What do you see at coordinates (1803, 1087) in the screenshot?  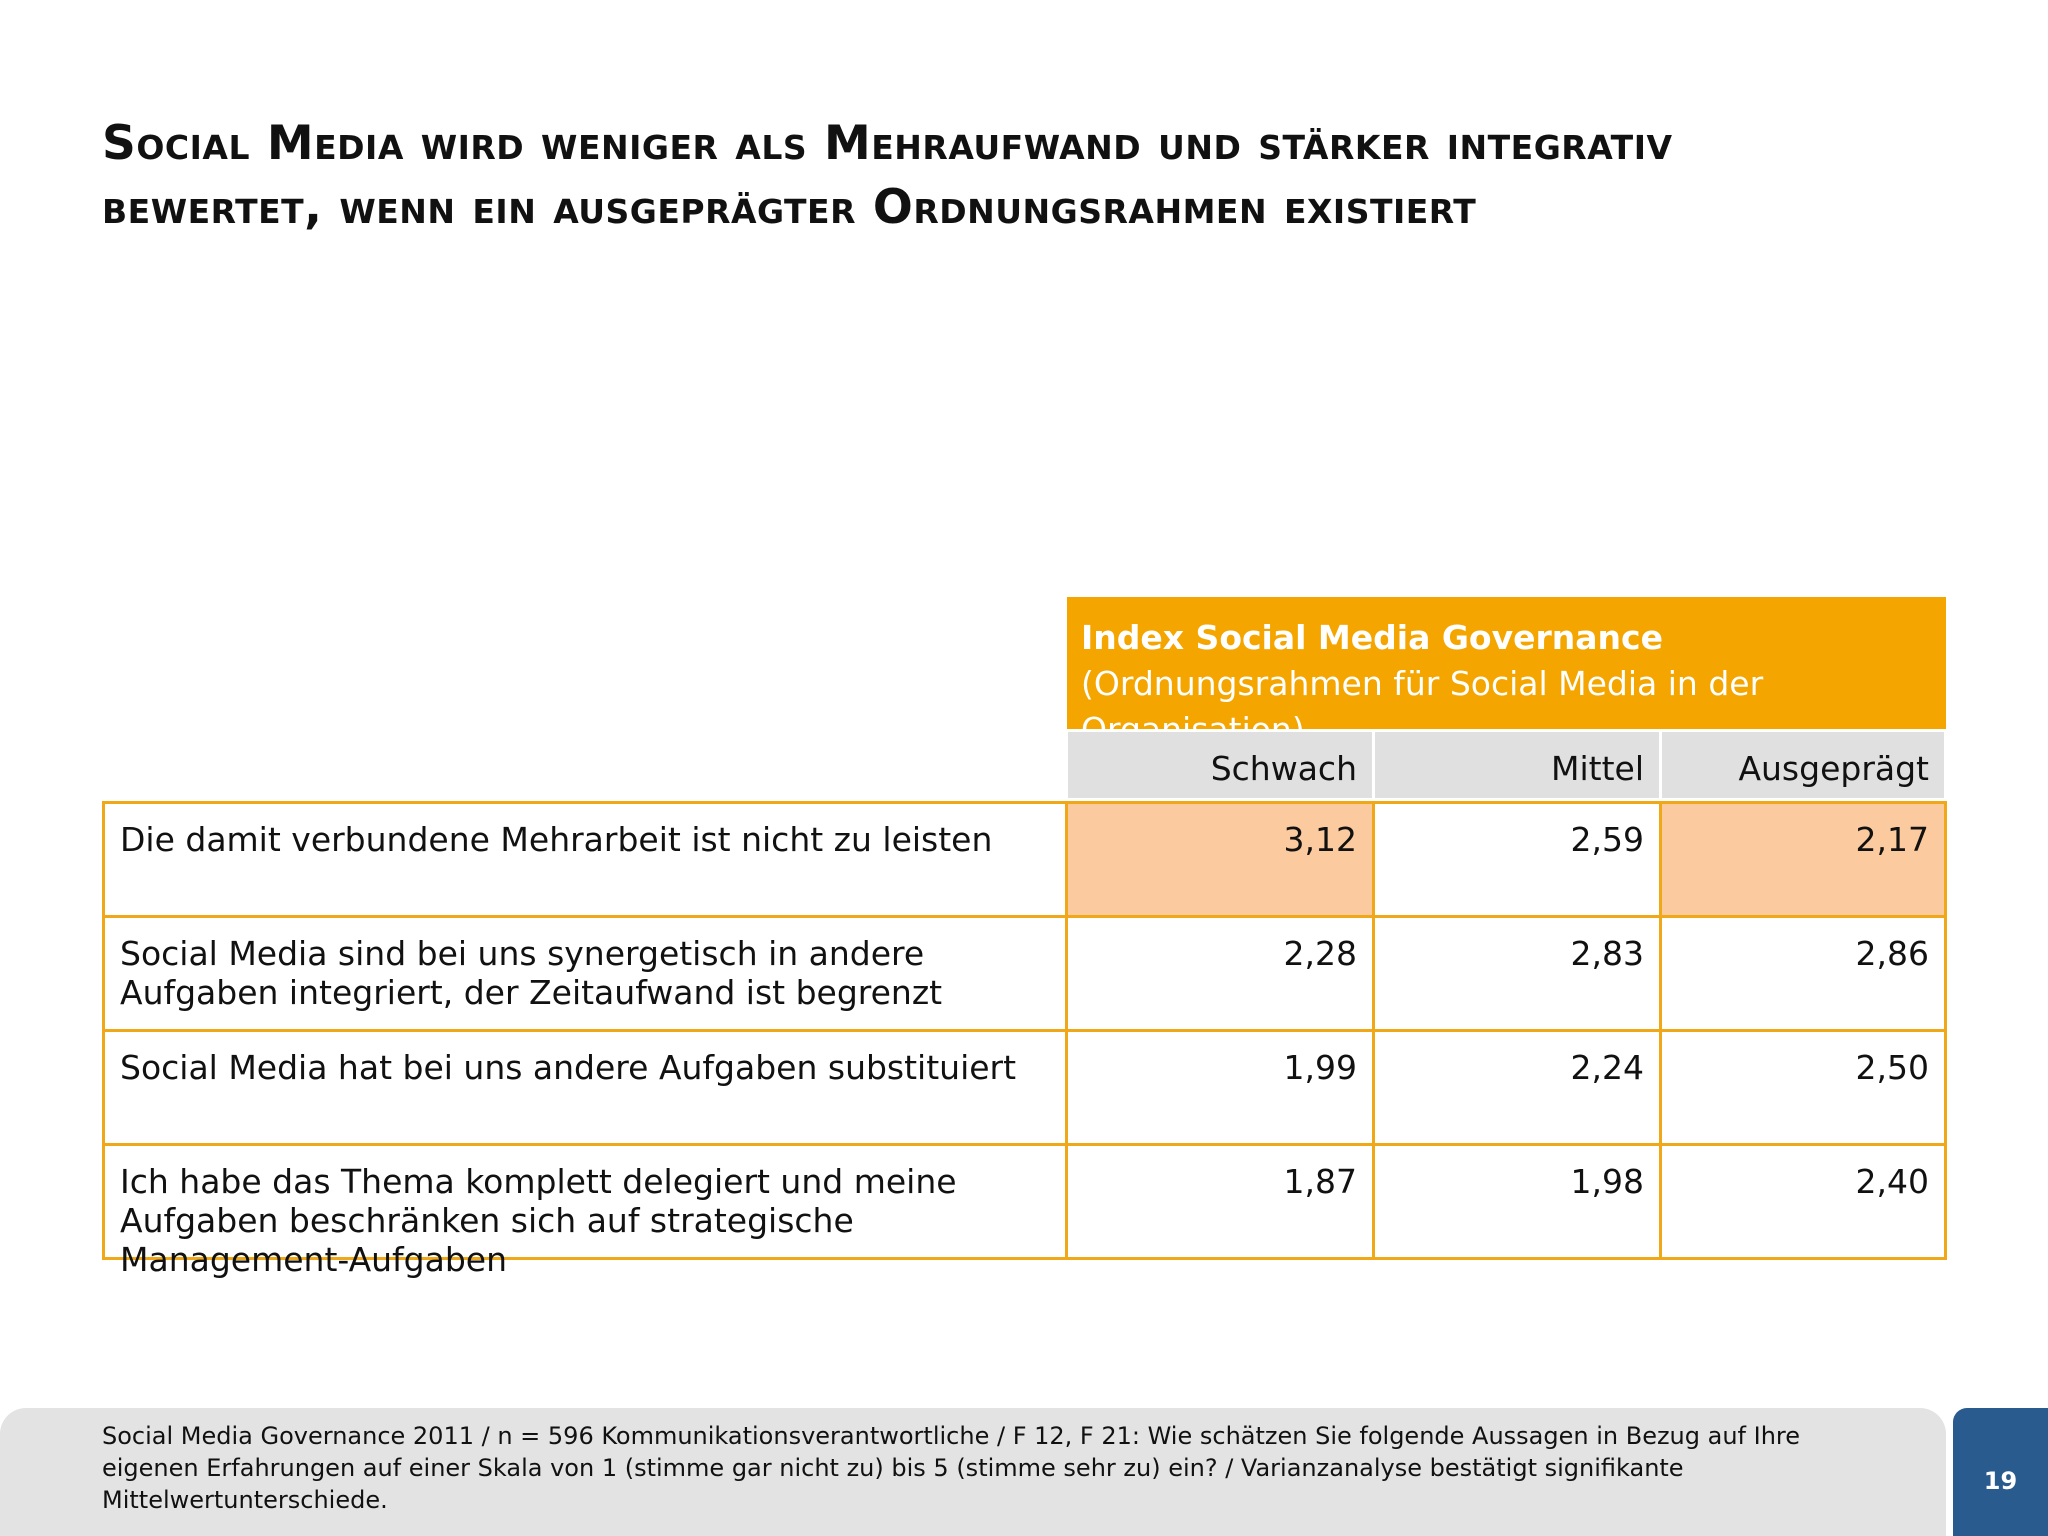 I see `value-cell: 2,50` at bounding box center [1803, 1087].